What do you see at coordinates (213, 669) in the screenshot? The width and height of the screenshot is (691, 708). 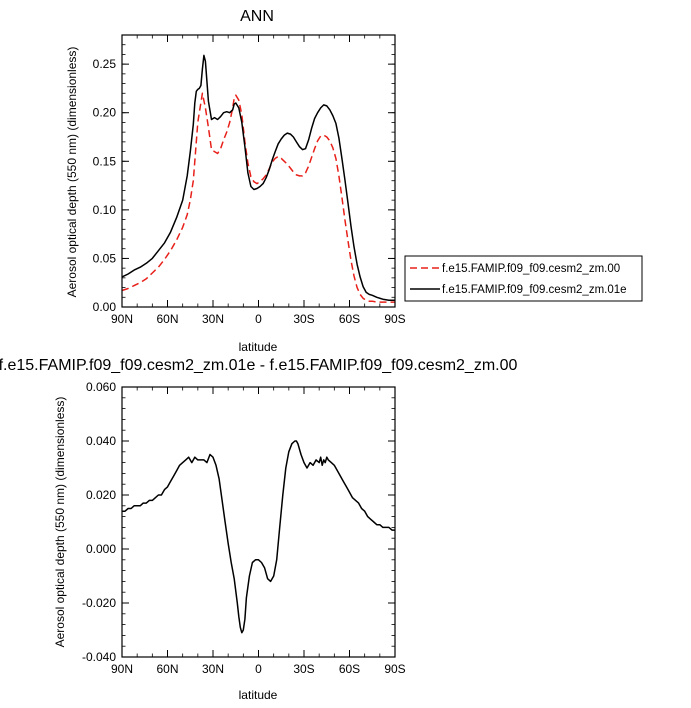 I see `bottom-x-tick-label: 30N` at bounding box center [213, 669].